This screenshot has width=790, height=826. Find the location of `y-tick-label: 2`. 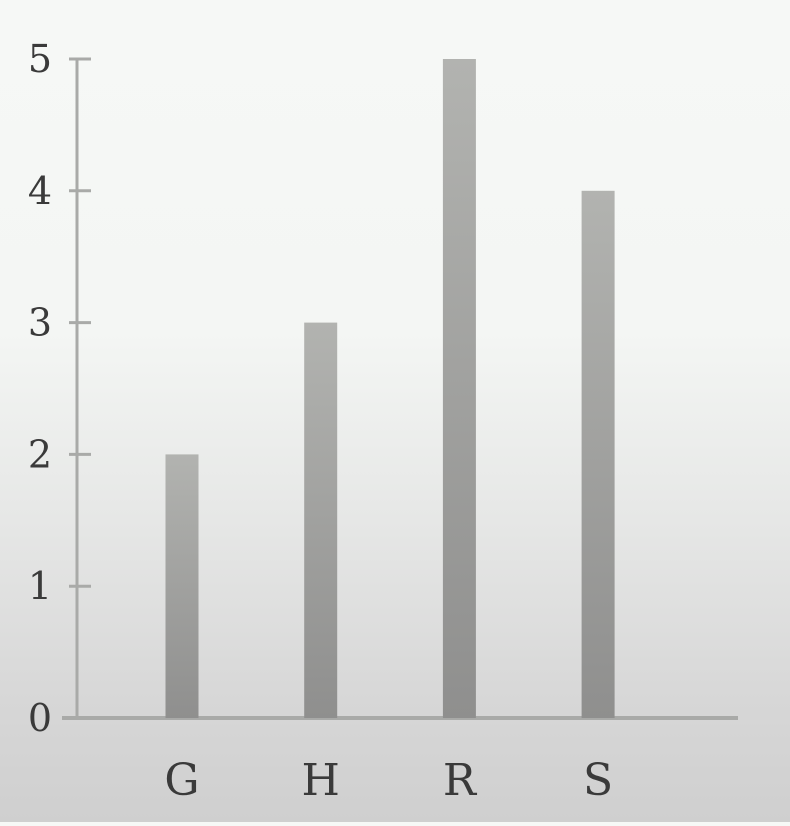

y-tick-label: 2 is located at coordinates (40, 454).